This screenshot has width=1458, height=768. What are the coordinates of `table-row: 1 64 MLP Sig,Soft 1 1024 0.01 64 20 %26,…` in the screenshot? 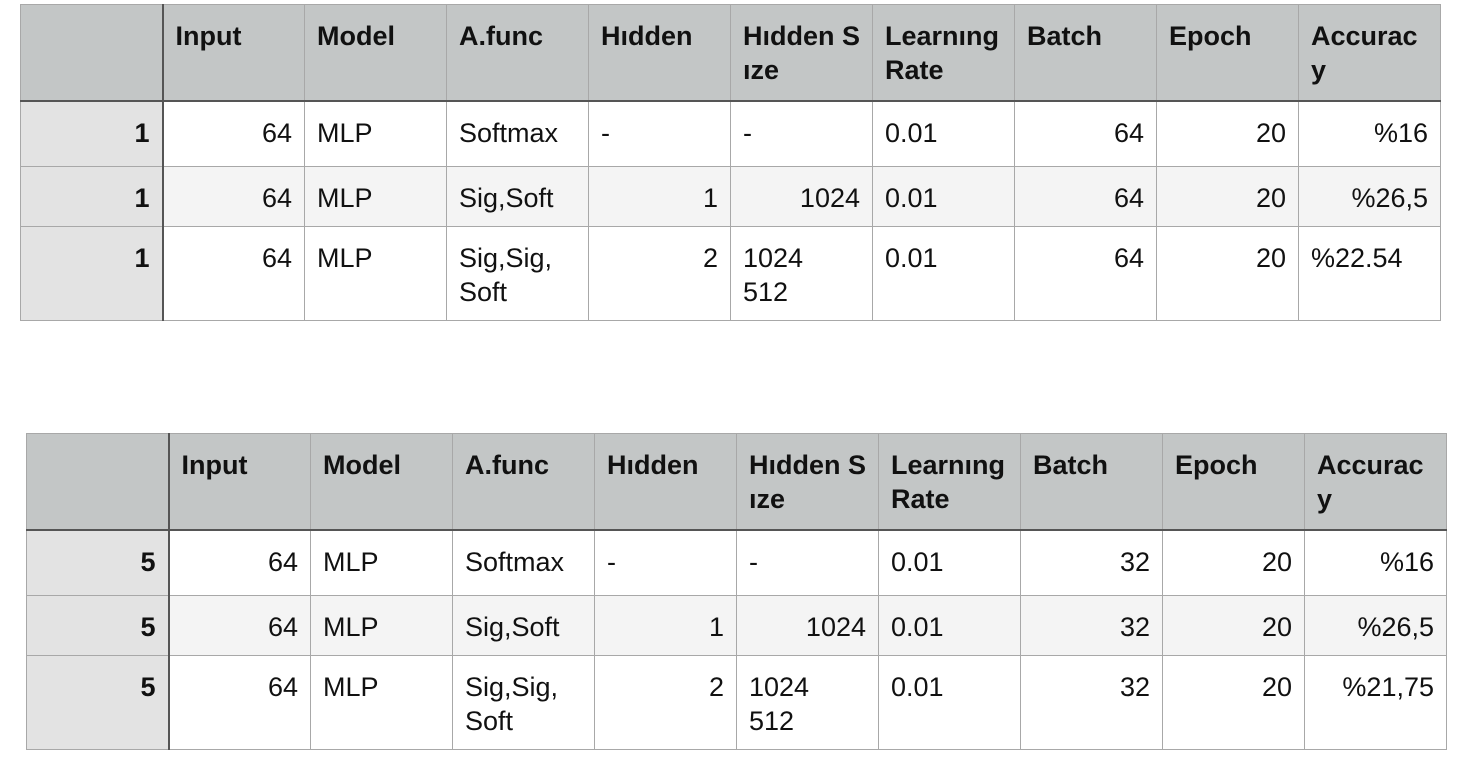 It's located at (730, 196).